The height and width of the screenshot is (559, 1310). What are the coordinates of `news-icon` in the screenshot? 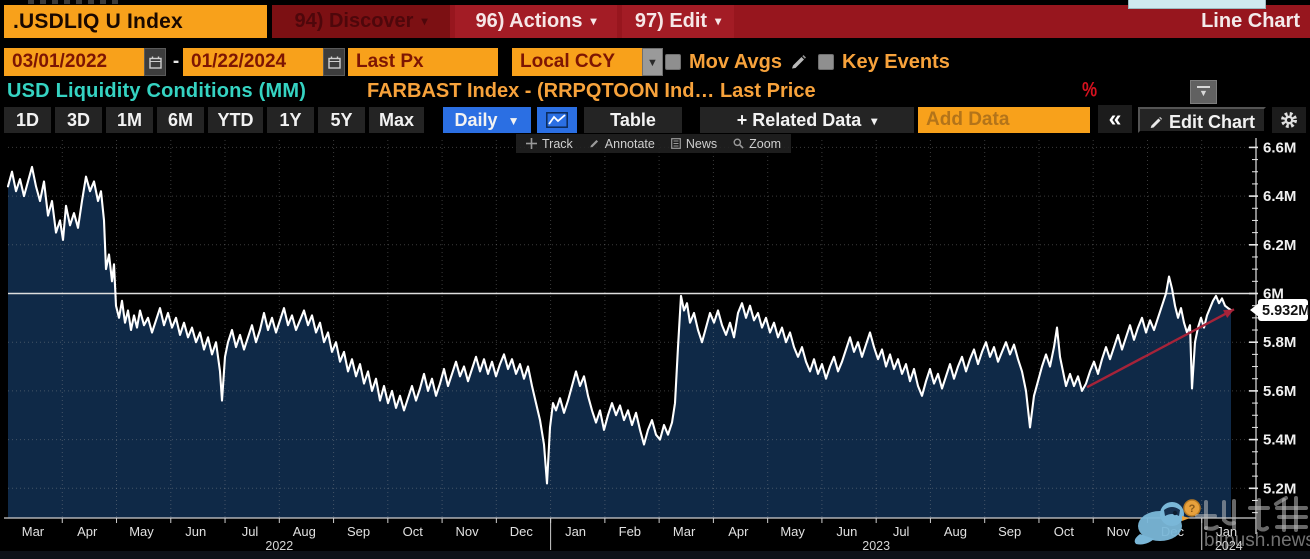 It's located at (675, 143).